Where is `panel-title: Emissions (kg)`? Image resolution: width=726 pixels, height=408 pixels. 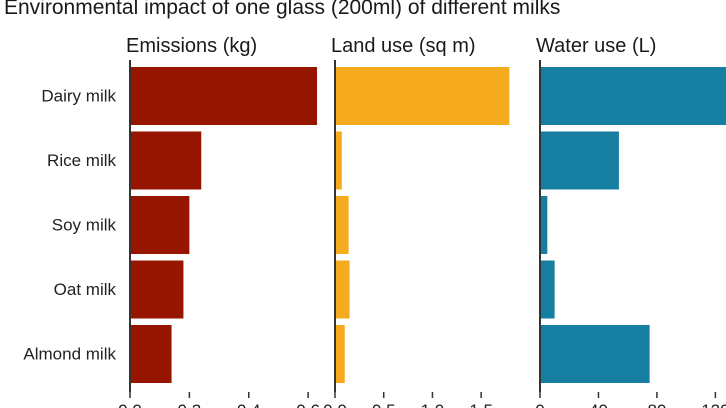 panel-title: Emissions (kg) is located at coordinates (191, 46).